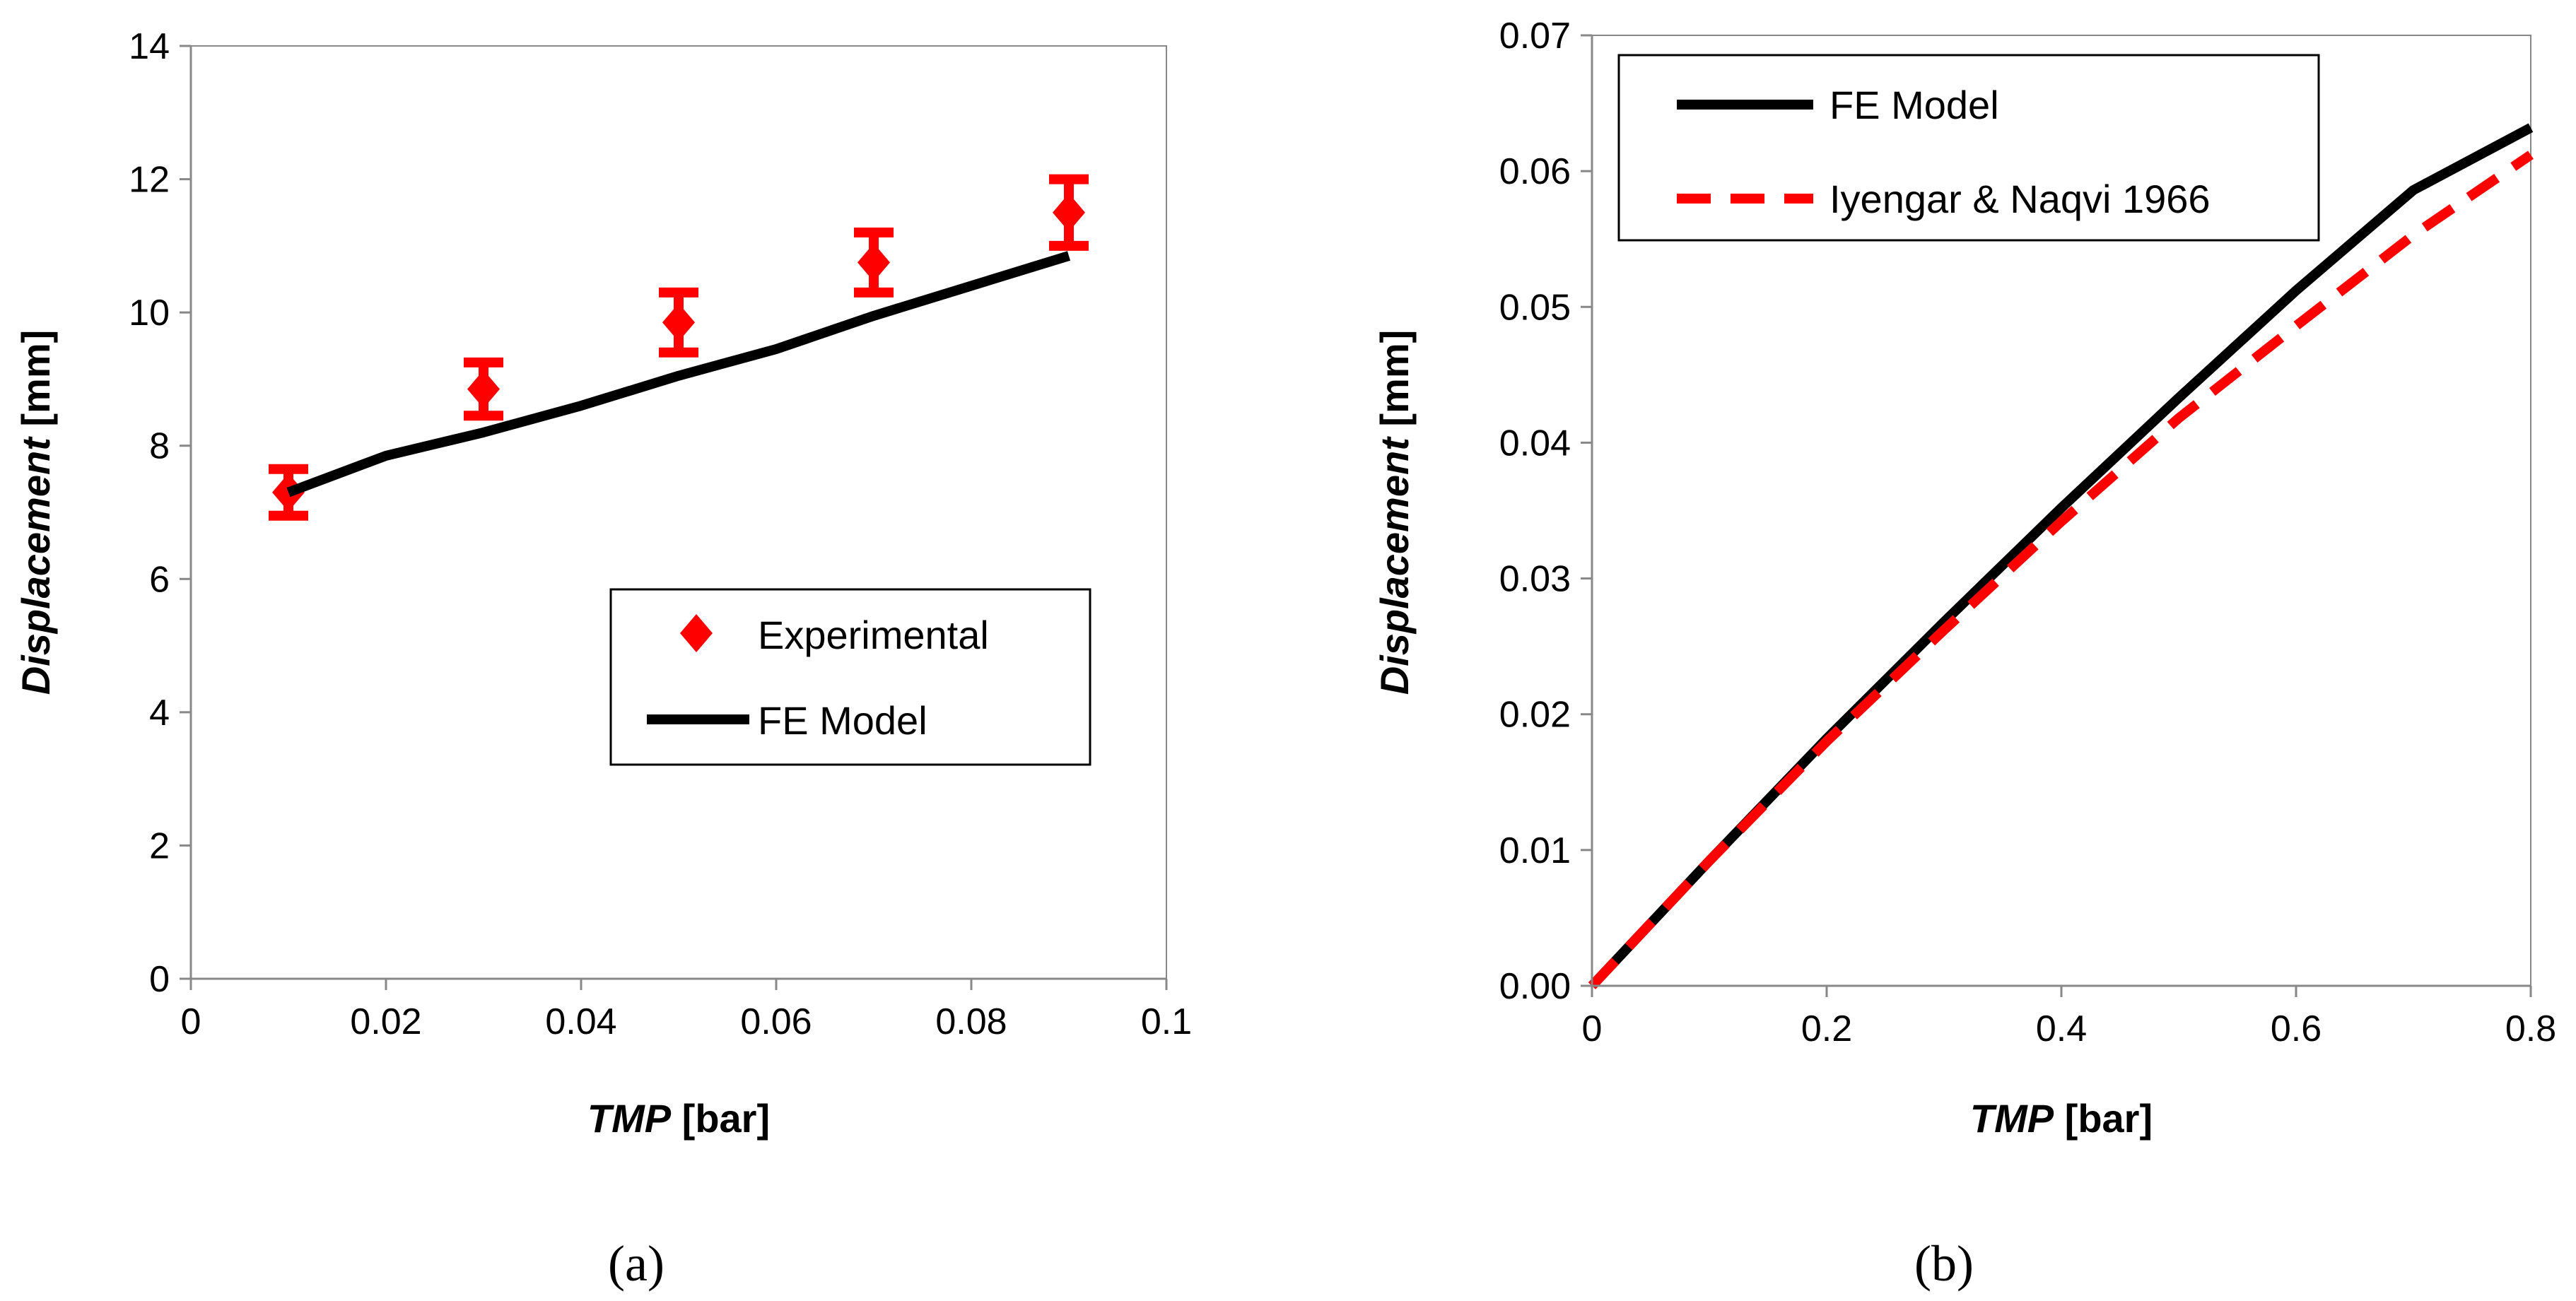 The height and width of the screenshot is (1301, 2576). Describe the element at coordinates (2020, 199) in the screenshot. I see `legend-b-iyengar-label: Iyengar & Naqvi 1966` at that location.